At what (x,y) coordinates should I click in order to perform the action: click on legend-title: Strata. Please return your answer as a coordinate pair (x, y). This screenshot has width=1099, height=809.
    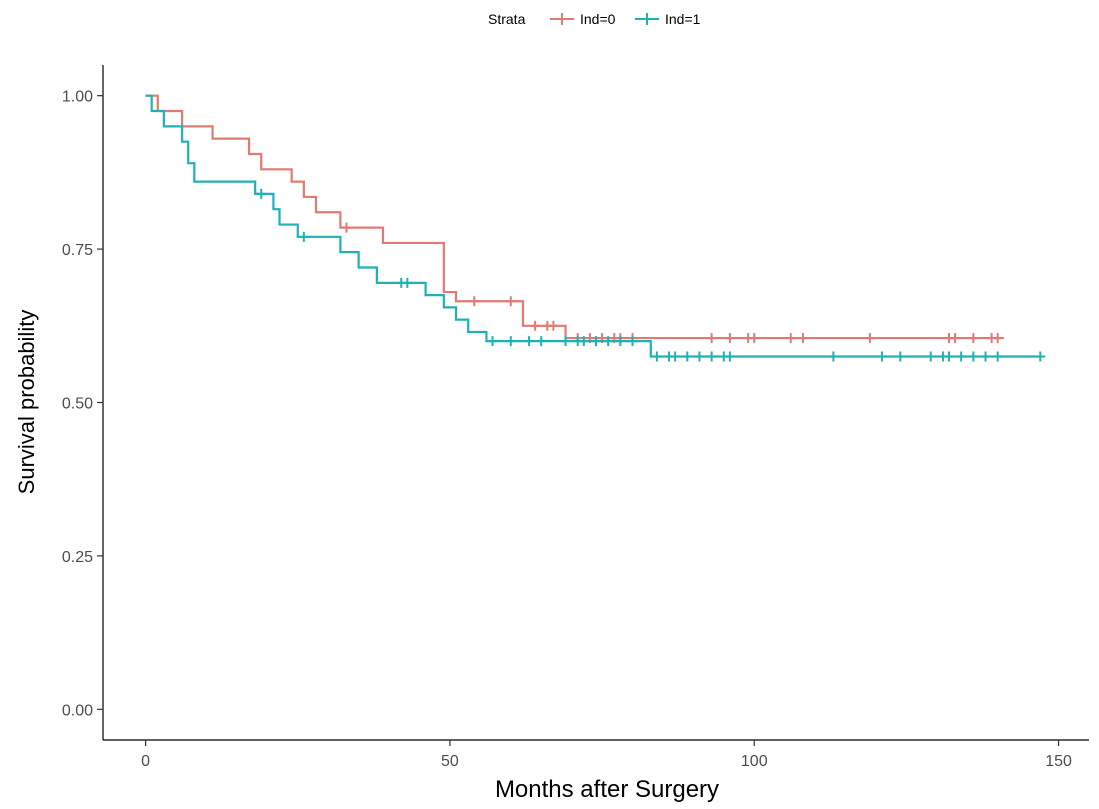
    Looking at the image, I should click on (507, 19).